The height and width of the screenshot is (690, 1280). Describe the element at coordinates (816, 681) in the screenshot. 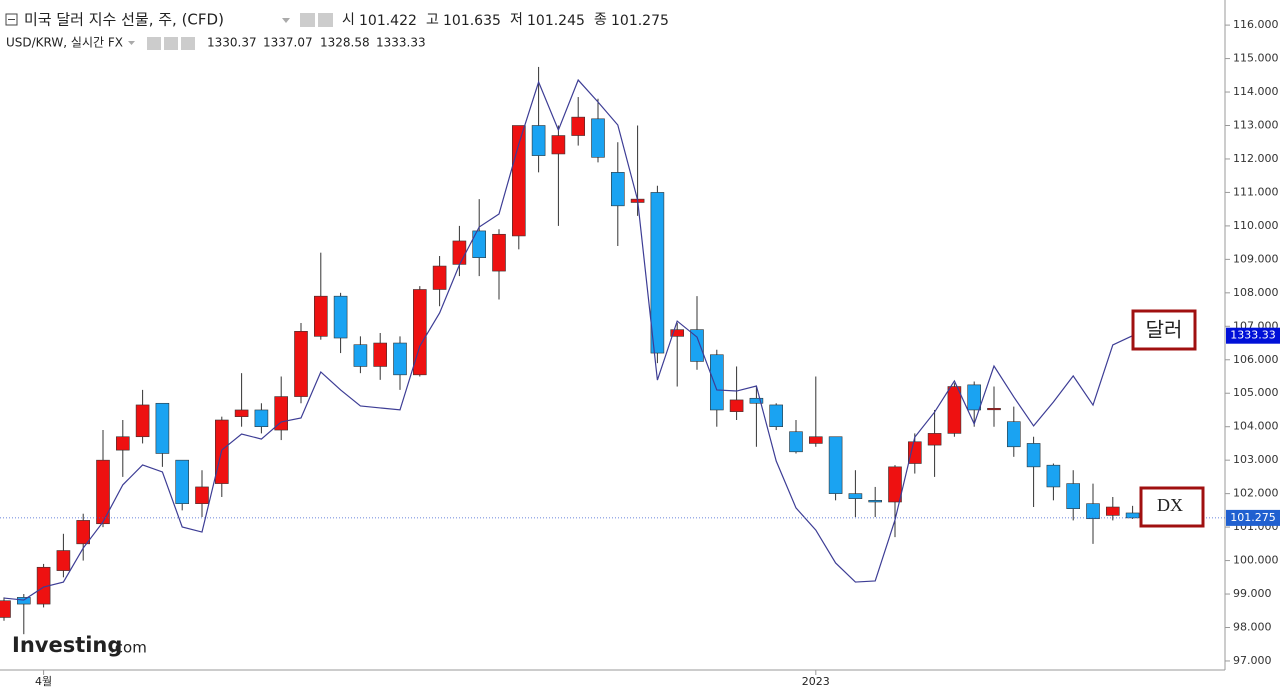

I see `x-tick-label: 2023` at that location.